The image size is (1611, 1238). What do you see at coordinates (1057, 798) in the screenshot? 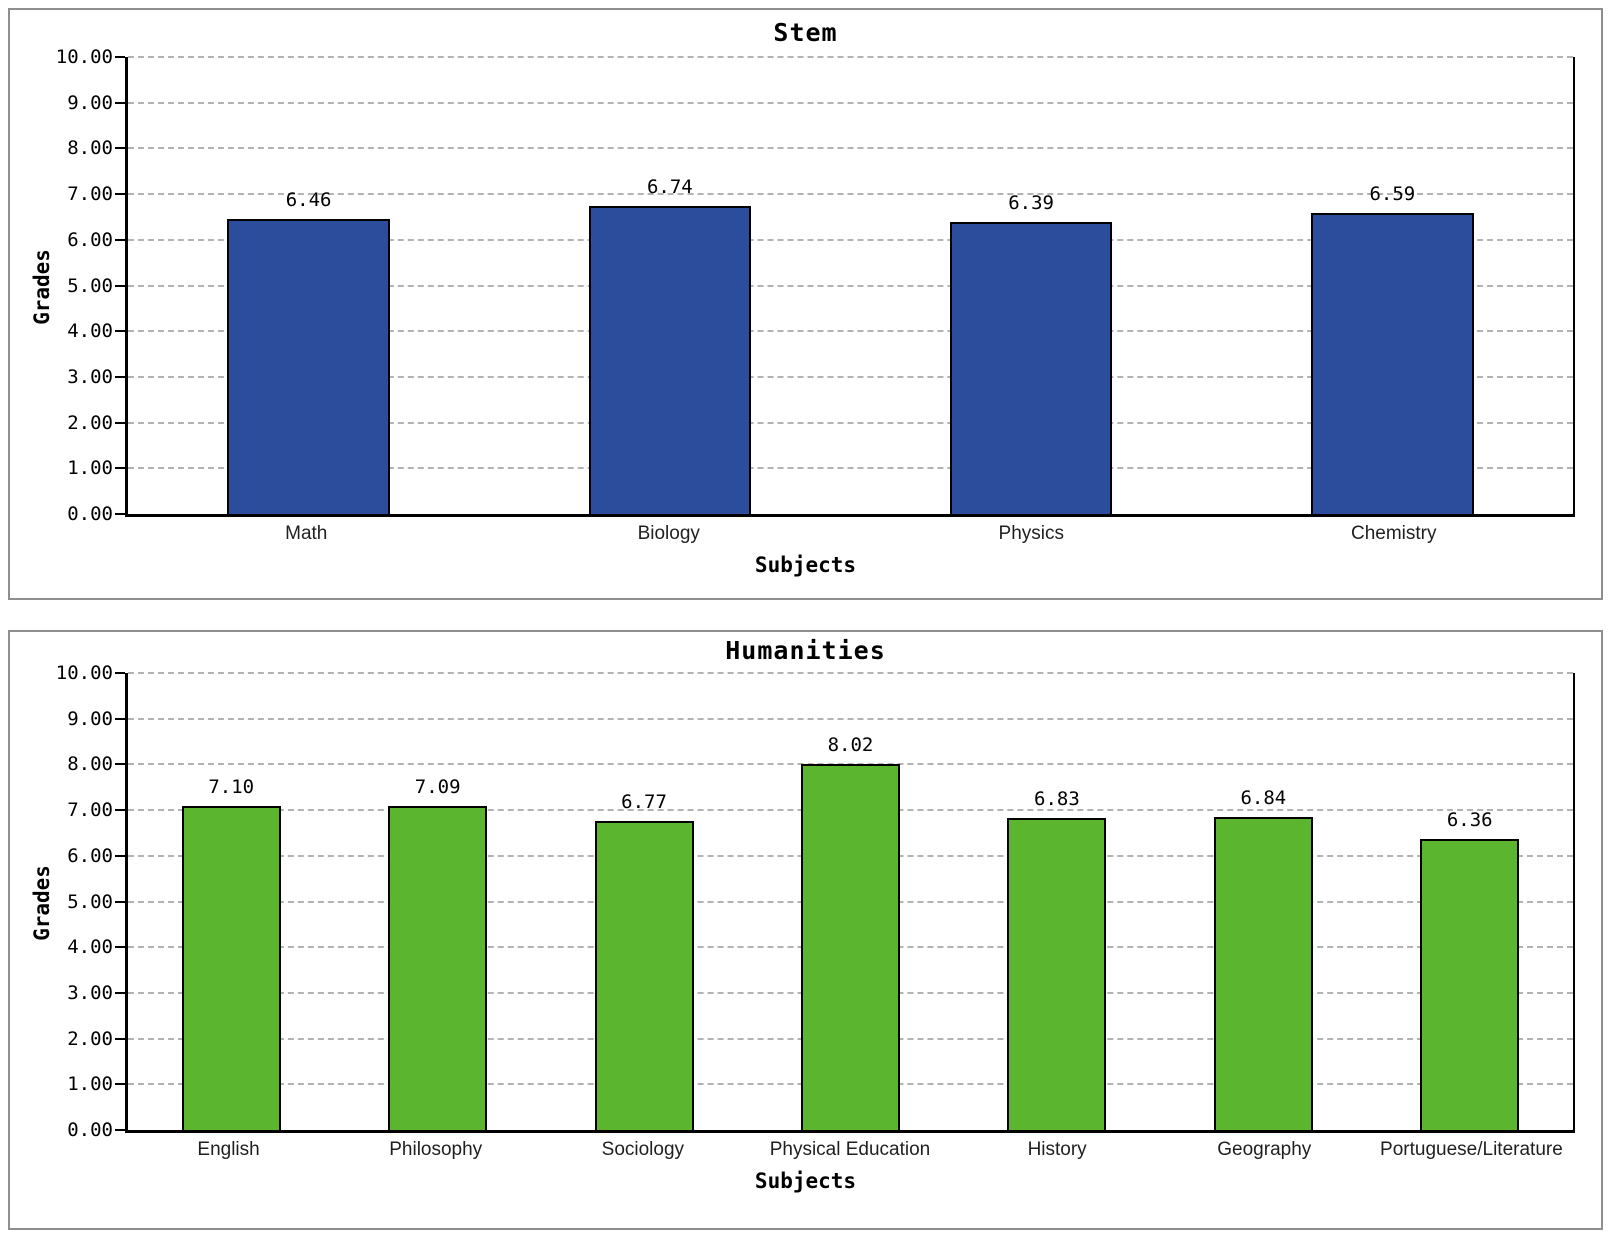
I see `bar-value-label: 6.83` at bounding box center [1057, 798].